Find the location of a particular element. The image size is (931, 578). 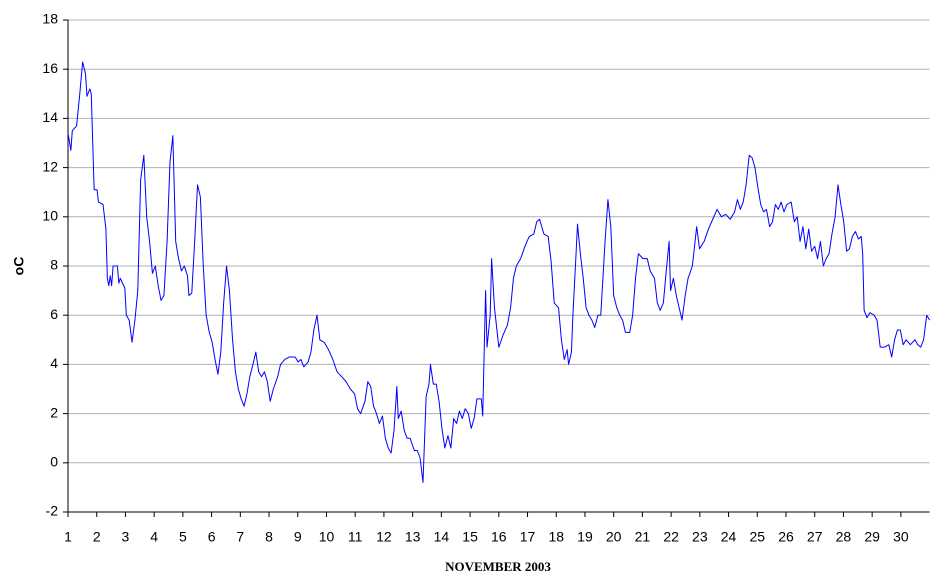

x-tick-label: 1 is located at coordinates (68, 537).